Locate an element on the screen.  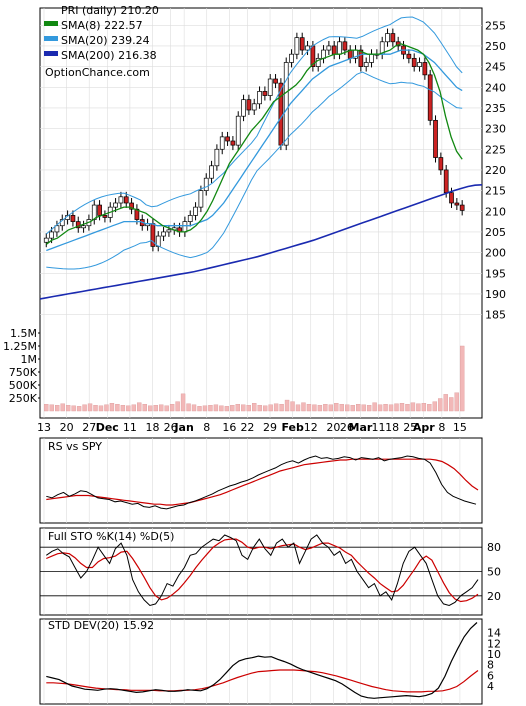
legend-label: SMA(8) 222.57 is located at coordinates (102, 25).